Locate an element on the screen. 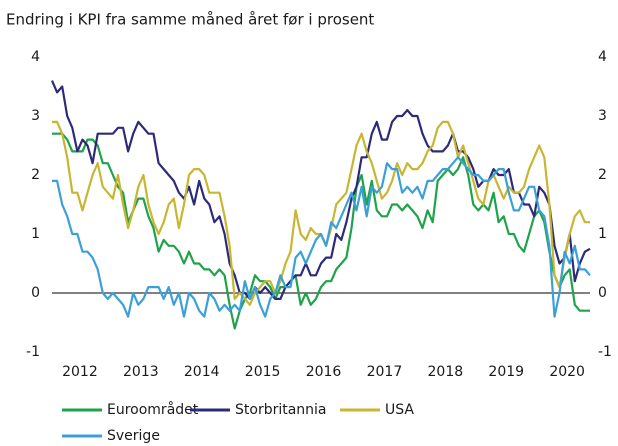 The image size is (618, 446). x-tick-label: 2020 is located at coordinates (567, 372).